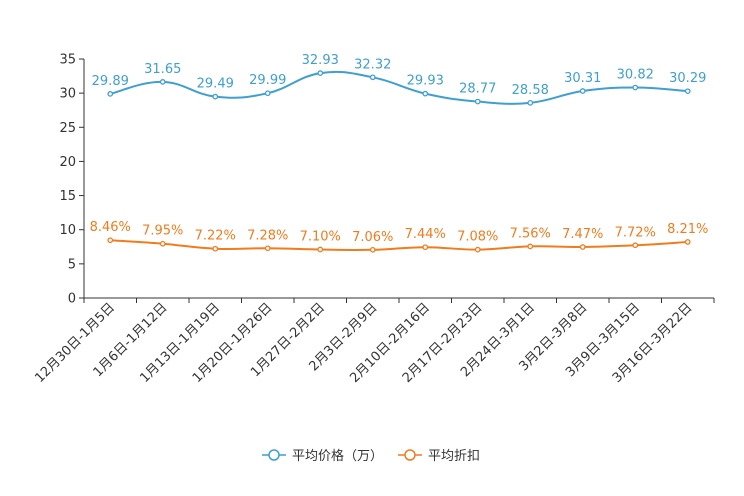  Describe the element at coordinates (162, 231) in the screenshot. I see `data-label: 7.95%` at that location.